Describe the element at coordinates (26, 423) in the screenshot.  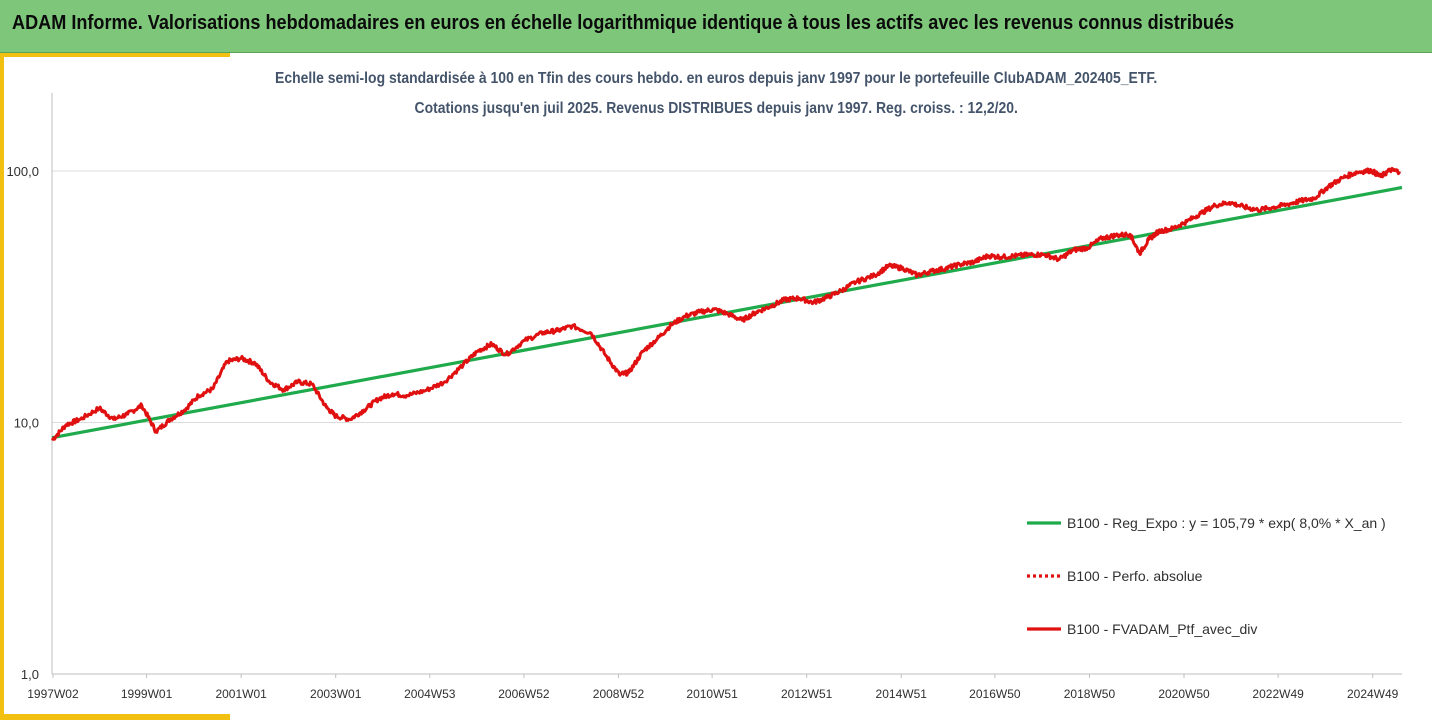
I see `y-tick-label: 10,0` at that location.